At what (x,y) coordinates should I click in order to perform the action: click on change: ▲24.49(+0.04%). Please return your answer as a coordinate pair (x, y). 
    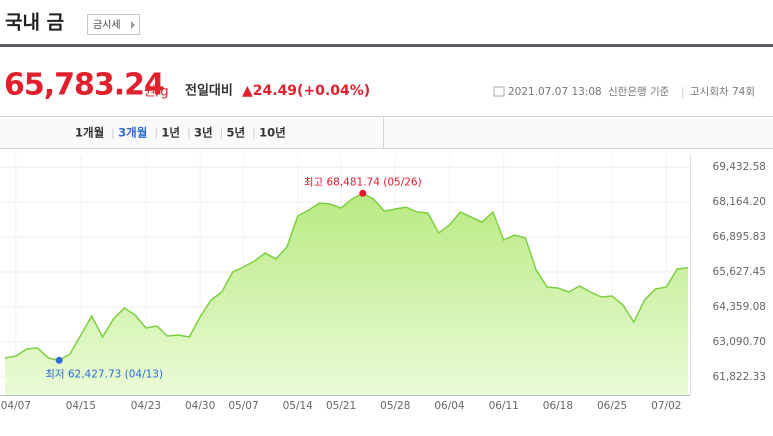
    Looking at the image, I should click on (306, 91).